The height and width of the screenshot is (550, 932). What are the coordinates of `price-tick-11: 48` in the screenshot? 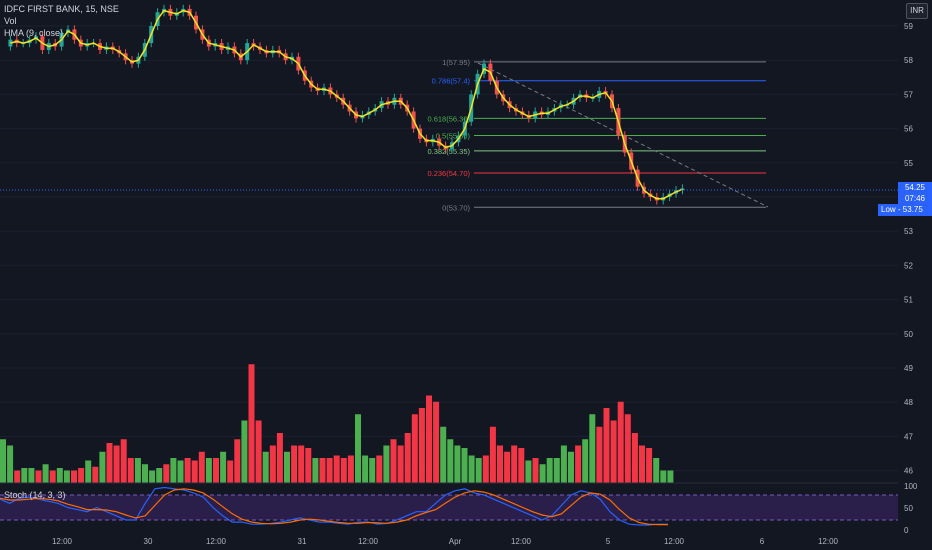 It's located at (908, 402).